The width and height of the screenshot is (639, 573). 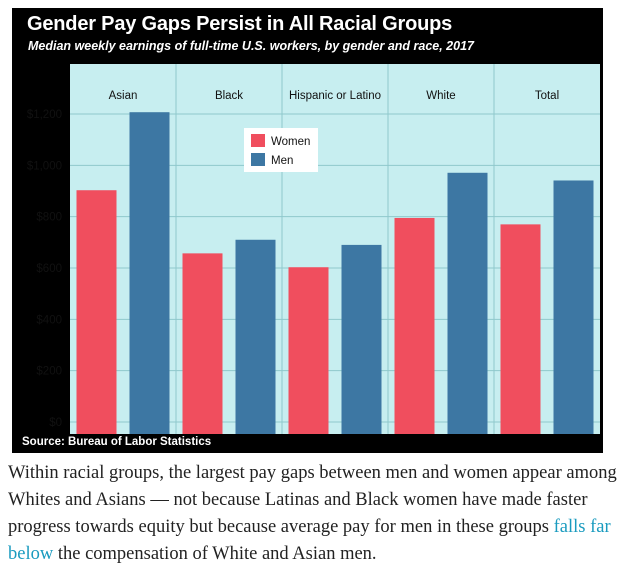 I want to click on y-tick-label: $600, so click(x=49, y=269).